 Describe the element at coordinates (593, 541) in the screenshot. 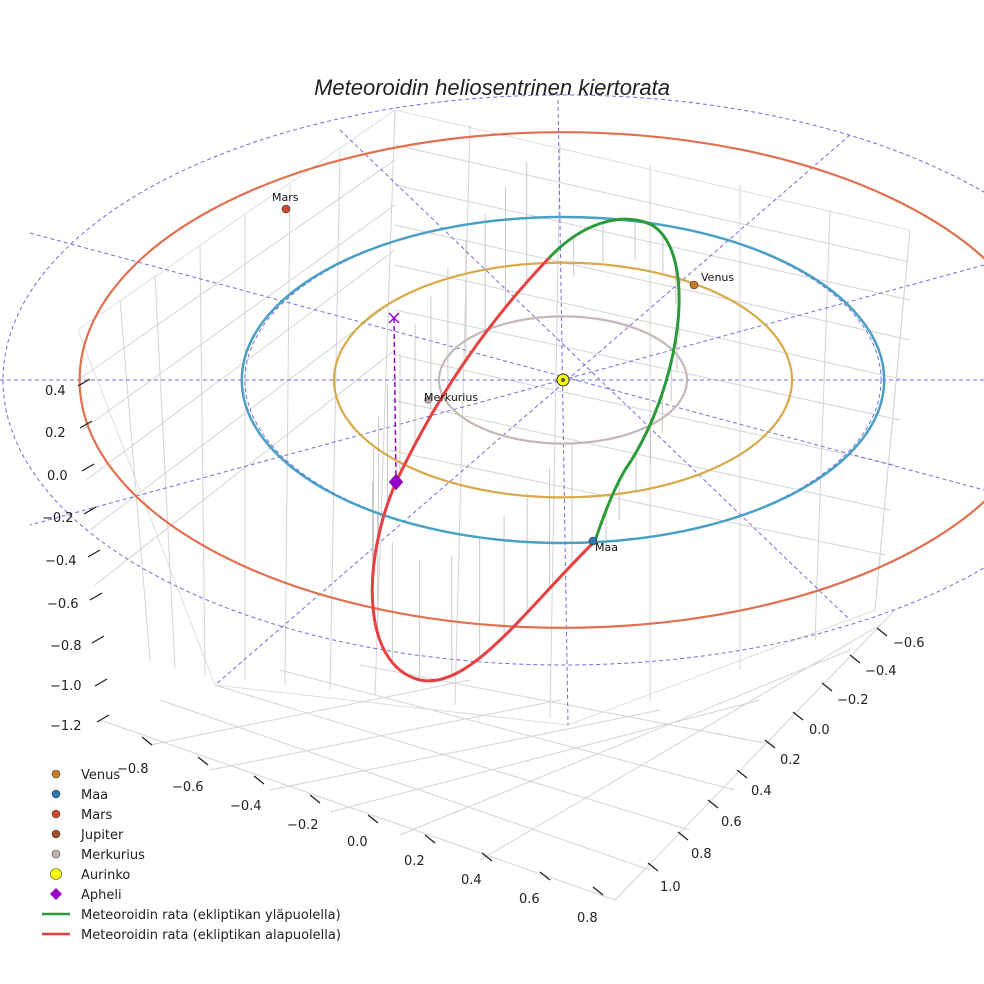

I see `planet-maa` at that location.